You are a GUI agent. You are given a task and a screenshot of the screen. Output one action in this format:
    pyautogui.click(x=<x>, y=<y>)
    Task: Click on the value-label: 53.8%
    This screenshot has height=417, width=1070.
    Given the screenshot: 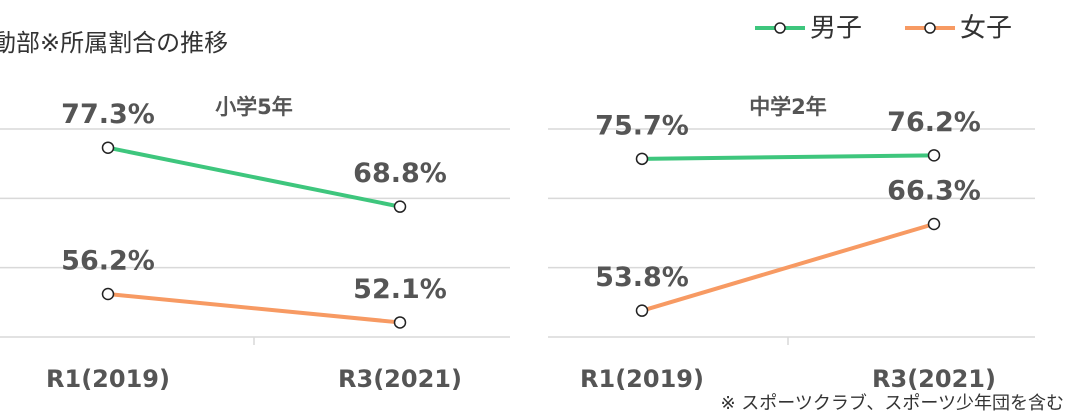 What is the action you would take?
    pyautogui.click(x=642, y=277)
    